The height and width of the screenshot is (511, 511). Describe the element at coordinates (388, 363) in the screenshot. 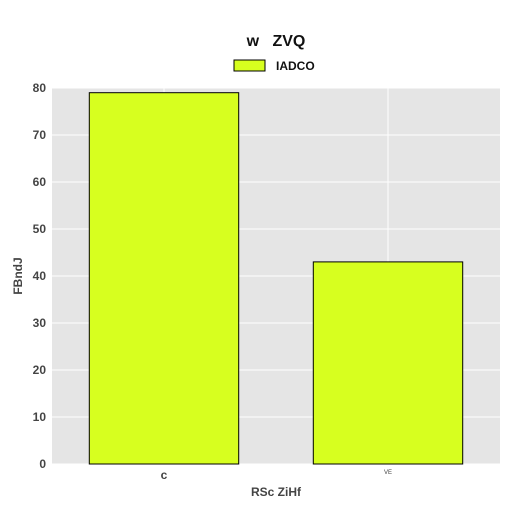

I see `bar-VE` at that location.